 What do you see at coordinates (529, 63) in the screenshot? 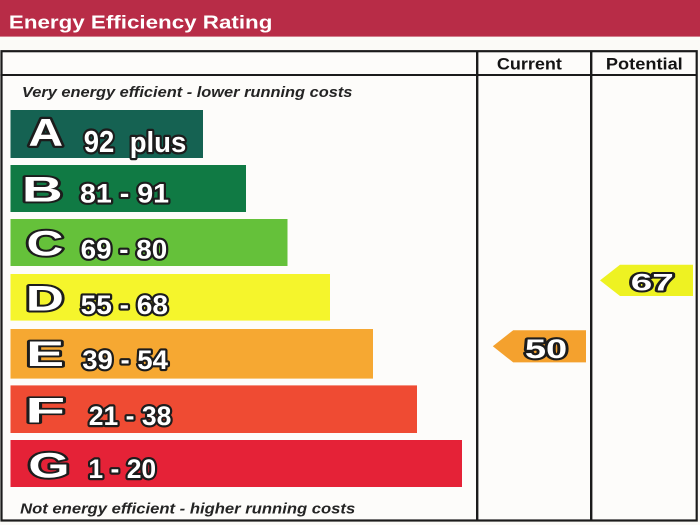
I see `svg-text: Current` at bounding box center [529, 63].